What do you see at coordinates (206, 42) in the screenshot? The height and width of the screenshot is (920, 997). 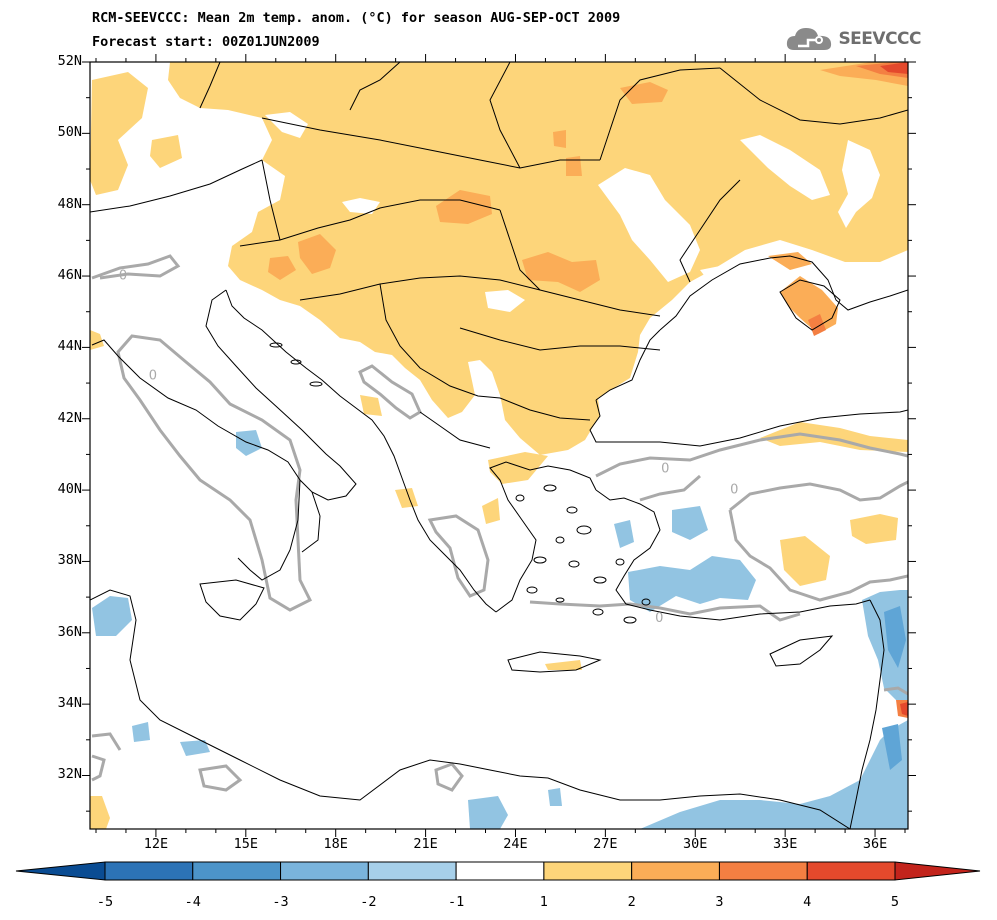 I see `forecast-start: Forecast start: 00Z01JUN2009` at bounding box center [206, 42].